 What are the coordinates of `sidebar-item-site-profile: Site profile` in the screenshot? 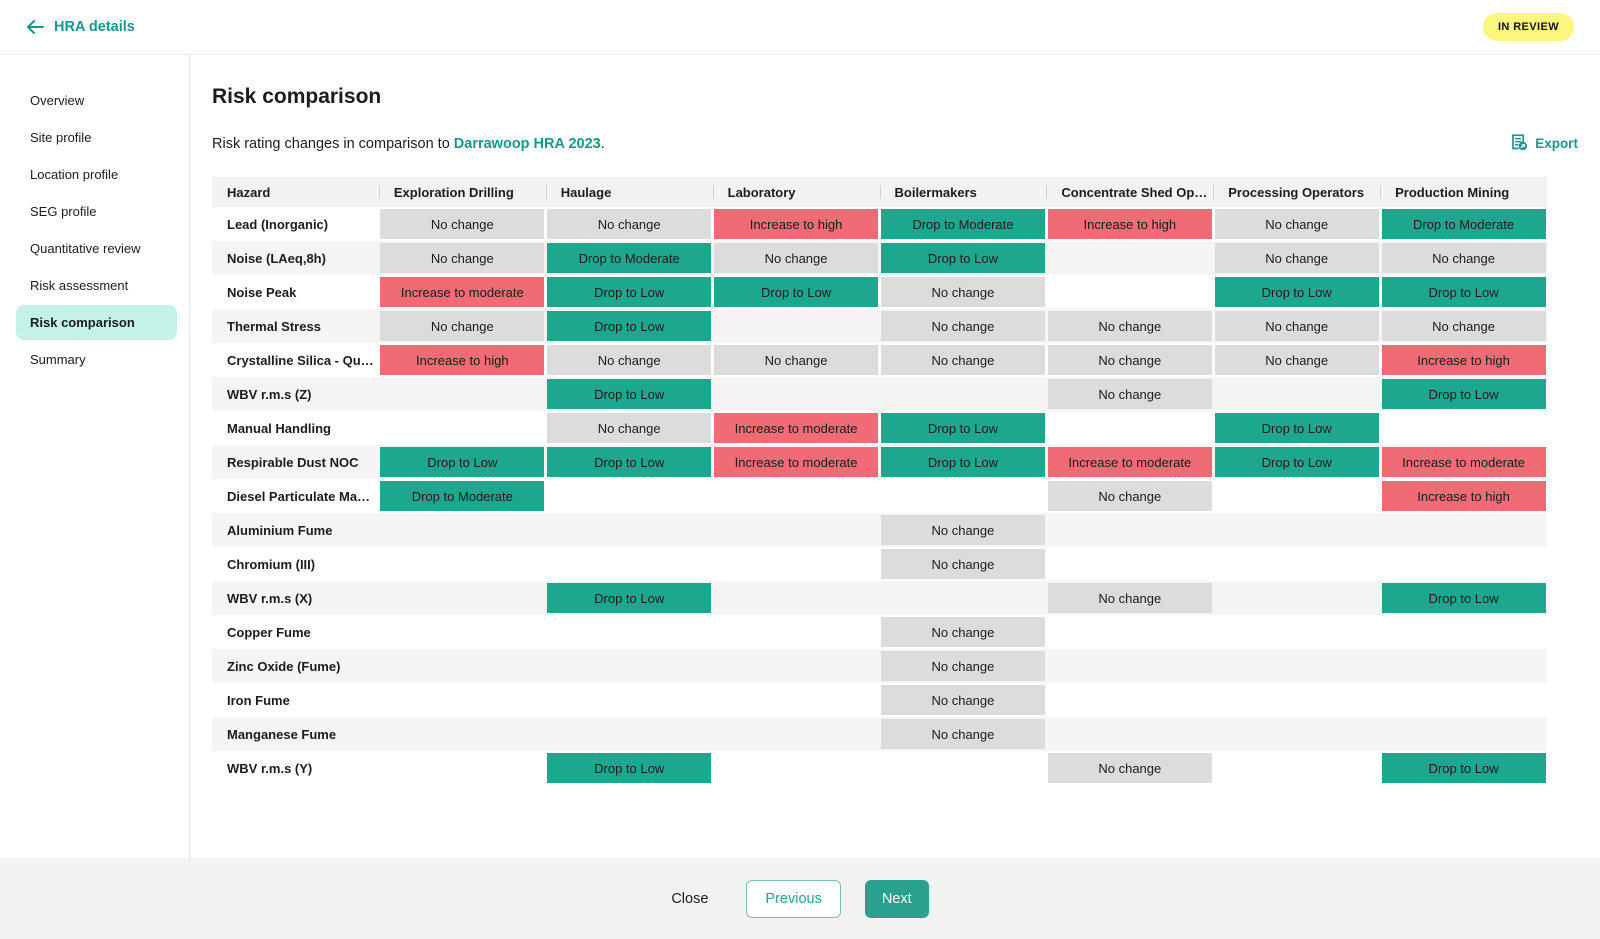 It's located at (61, 137).